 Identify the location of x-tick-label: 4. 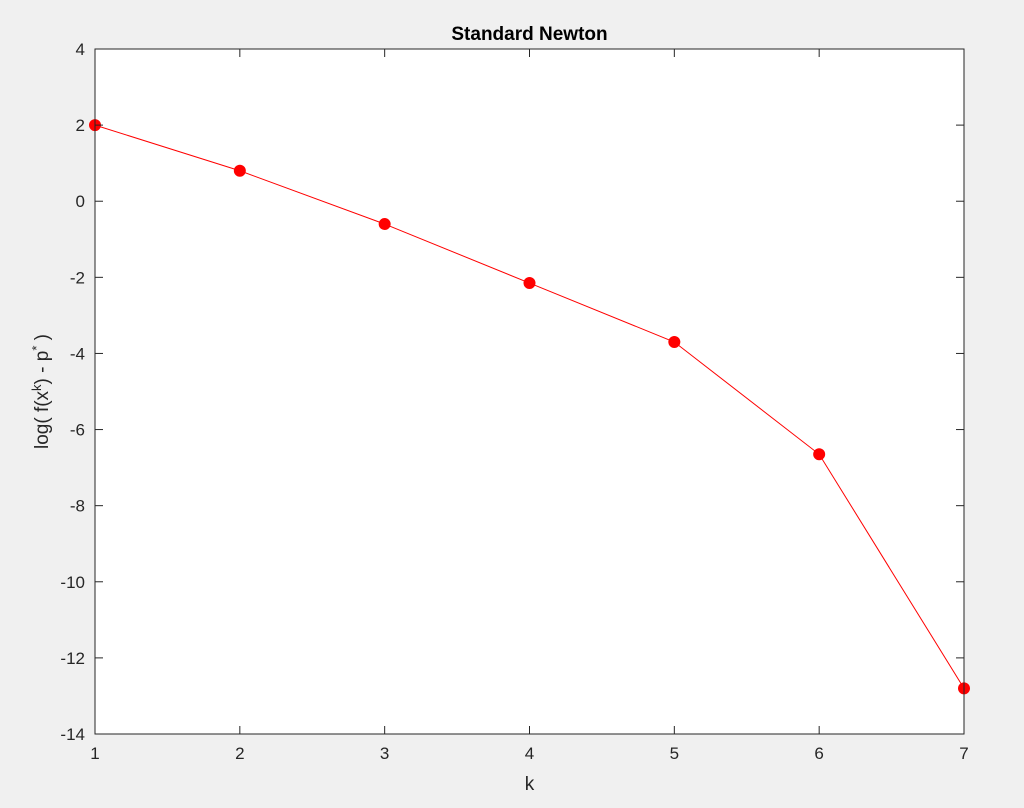
(529, 753).